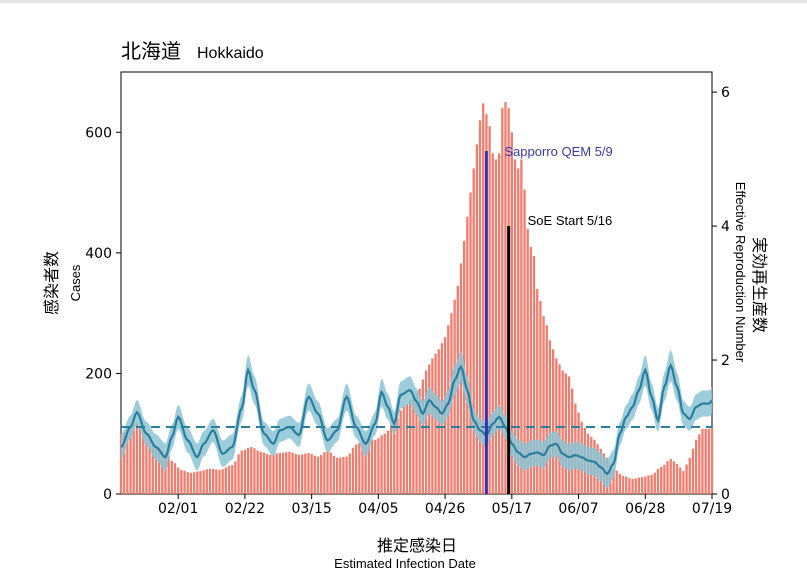  Describe the element at coordinates (578, 509) in the screenshot. I see `x-tick-label: 06/07` at that location.